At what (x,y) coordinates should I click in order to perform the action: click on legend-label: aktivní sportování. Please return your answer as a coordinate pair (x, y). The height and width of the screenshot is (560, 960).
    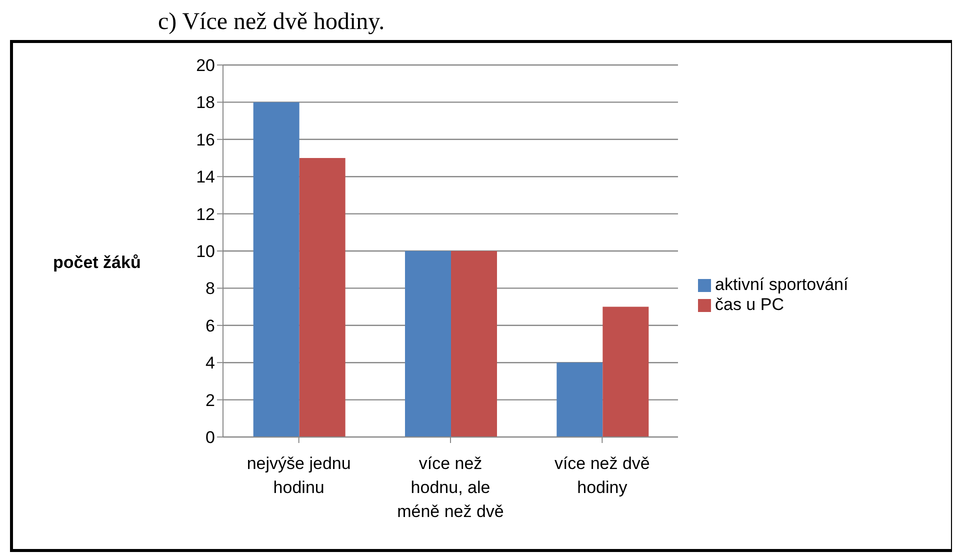
    Looking at the image, I should click on (781, 284).